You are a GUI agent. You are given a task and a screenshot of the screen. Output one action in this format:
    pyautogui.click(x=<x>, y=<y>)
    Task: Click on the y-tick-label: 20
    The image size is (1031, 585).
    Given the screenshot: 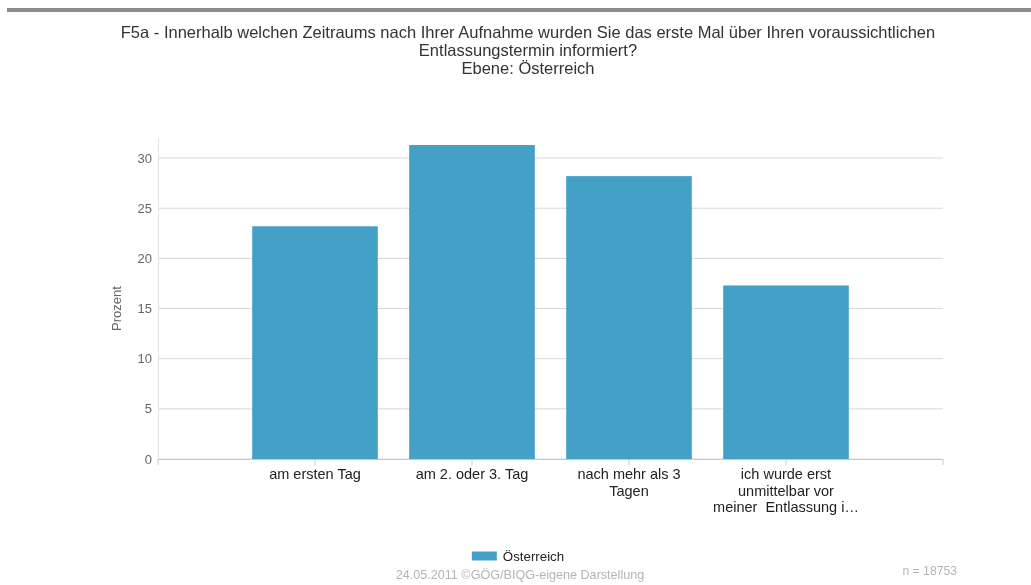 What is the action you would take?
    pyautogui.click(x=144, y=258)
    